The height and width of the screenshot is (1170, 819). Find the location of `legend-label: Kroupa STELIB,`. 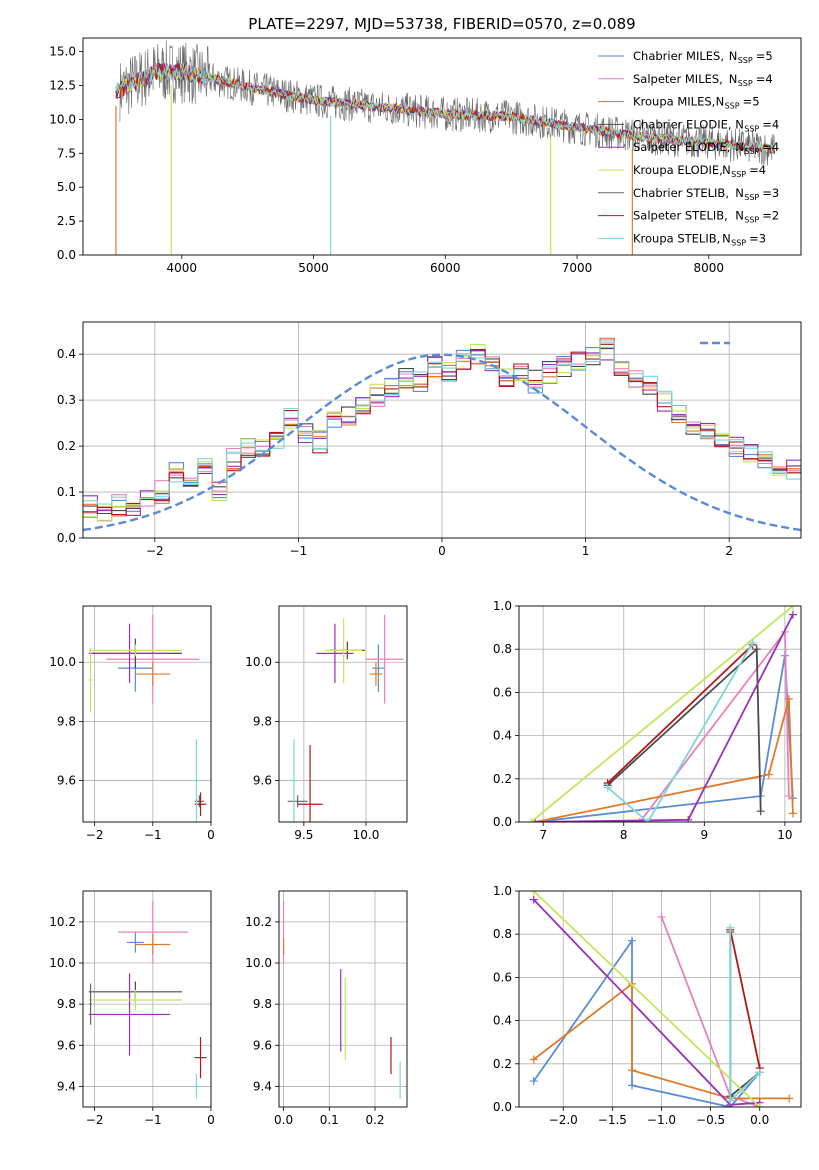

legend-label: Kroupa STELIB, is located at coordinates (676, 238).